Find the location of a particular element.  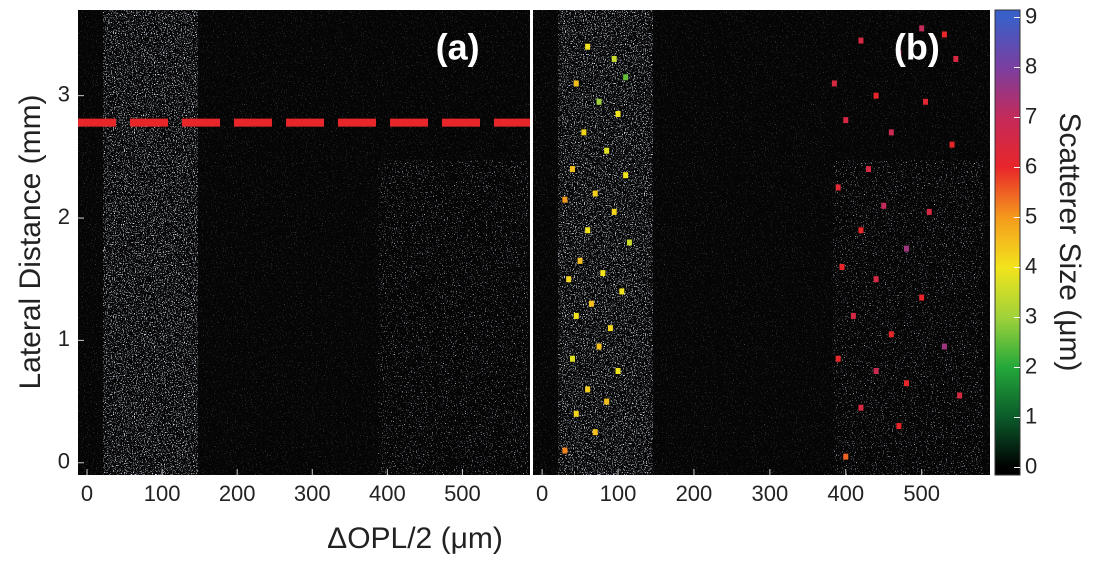

y-tick-label: 3 is located at coordinates (64, 93).